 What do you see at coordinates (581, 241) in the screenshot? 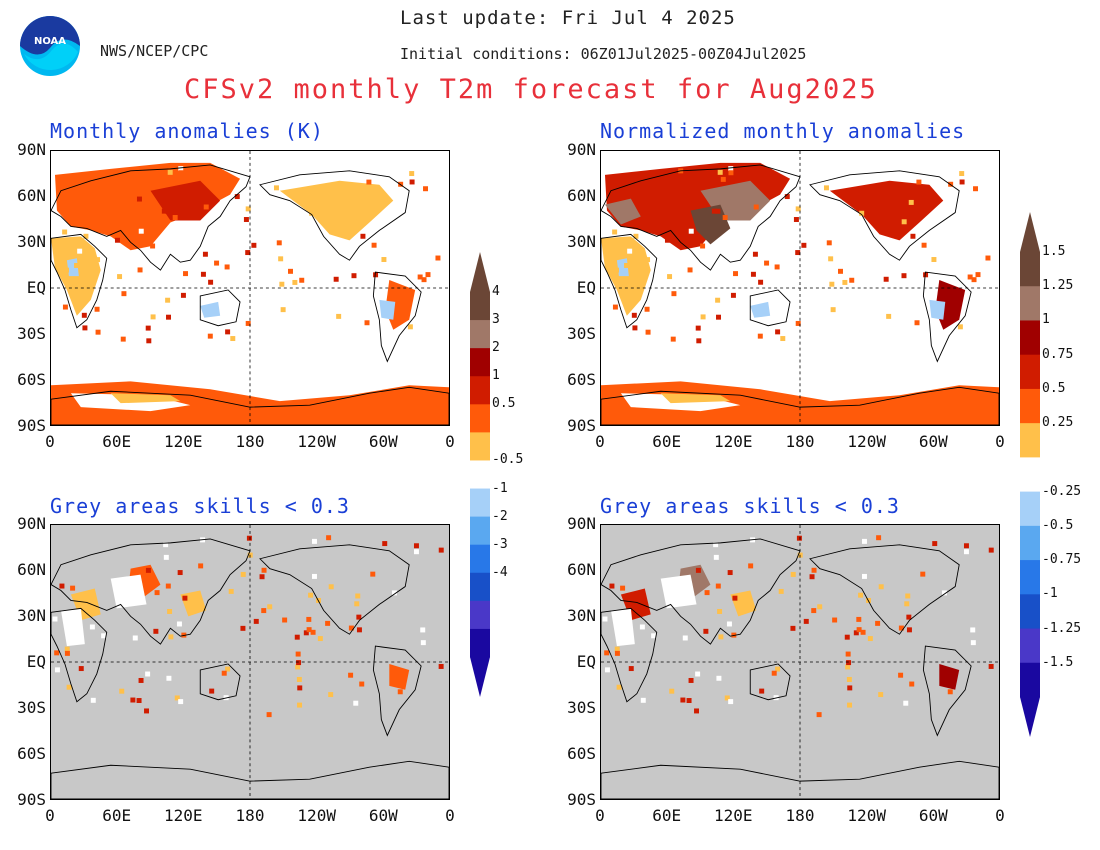
I see `lat-label: 30N` at bounding box center [581, 241].